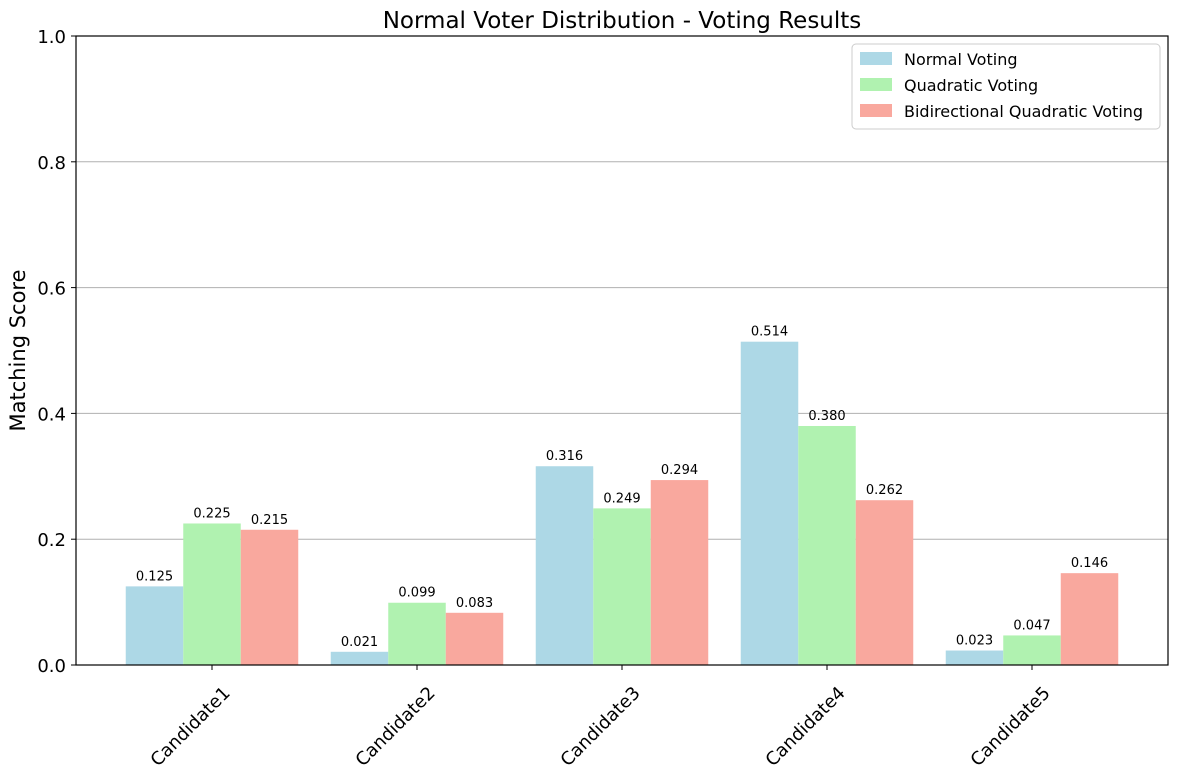  I want to click on y-axis-title: Matching Score, so click(18, 350).